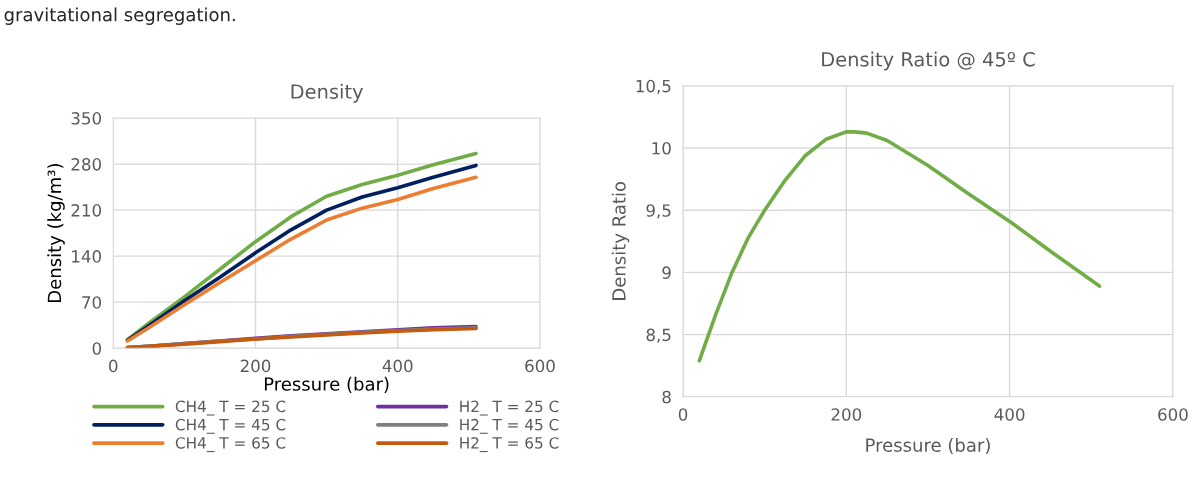  What do you see at coordinates (86, 164) in the screenshot?
I see `y-tick-label: 280` at bounding box center [86, 164].